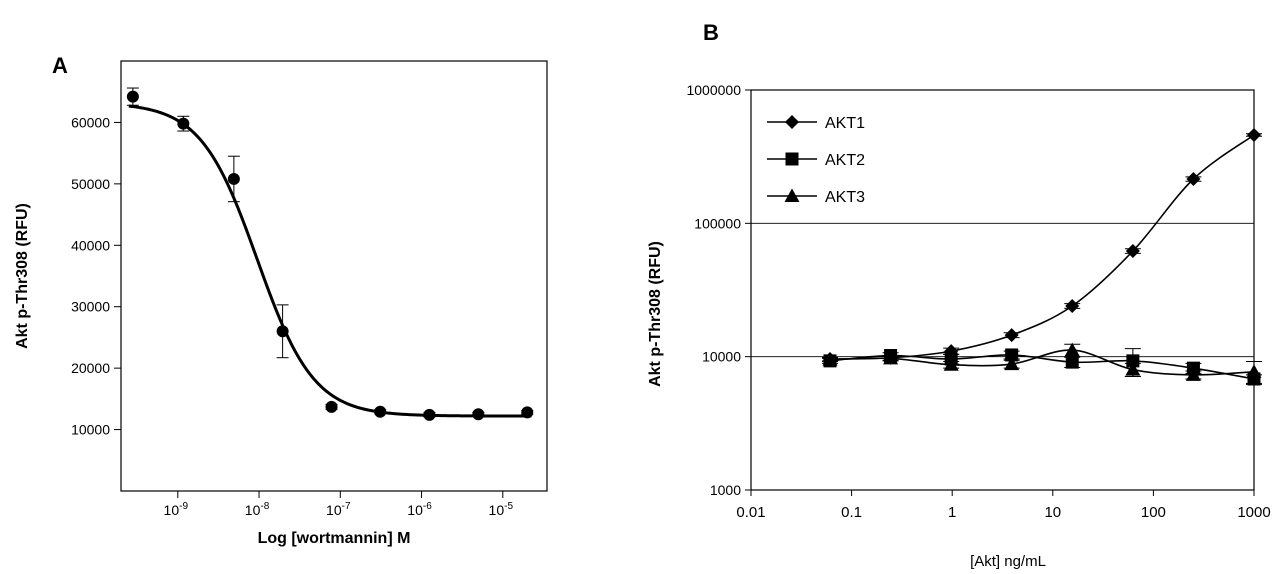 The width and height of the screenshot is (1277, 574). Describe the element at coordinates (1153, 512) in the screenshot. I see `panel-b-x-tick-label: 100` at that location.